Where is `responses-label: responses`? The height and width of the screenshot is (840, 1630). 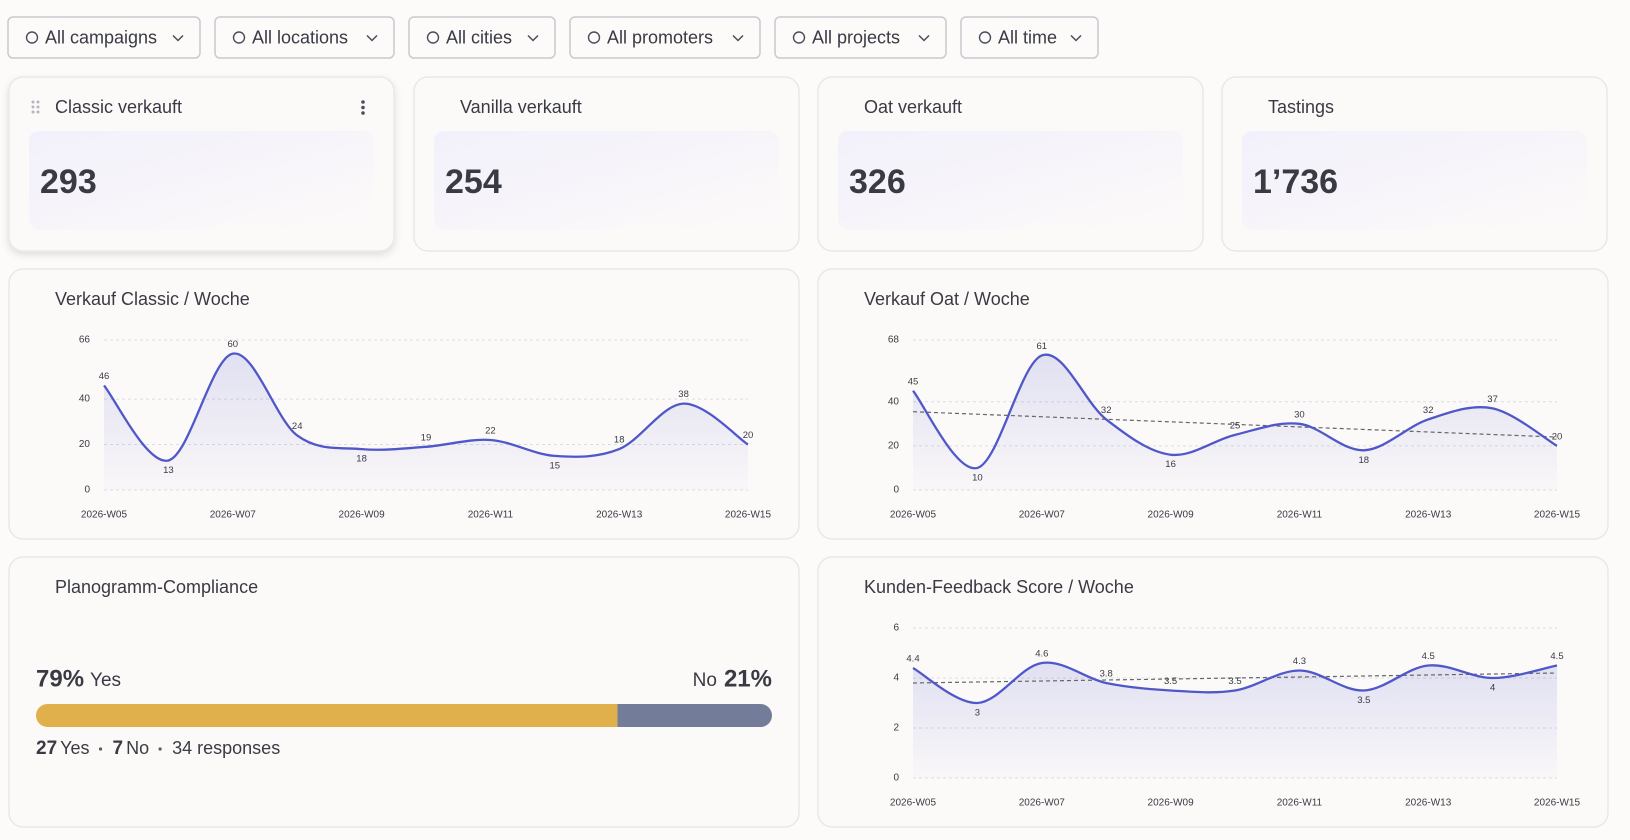 responses-label: responses is located at coordinates (238, 748).